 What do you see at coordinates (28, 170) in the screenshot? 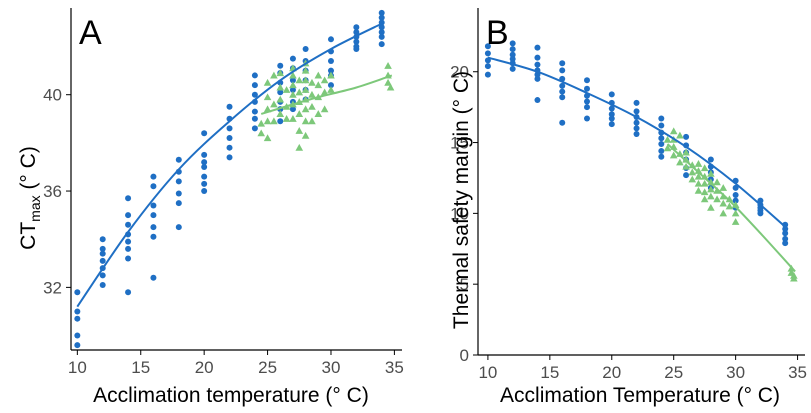
I see `panel-a-y-axis-title-unit: (° C)` at bounding box center [28, 170].